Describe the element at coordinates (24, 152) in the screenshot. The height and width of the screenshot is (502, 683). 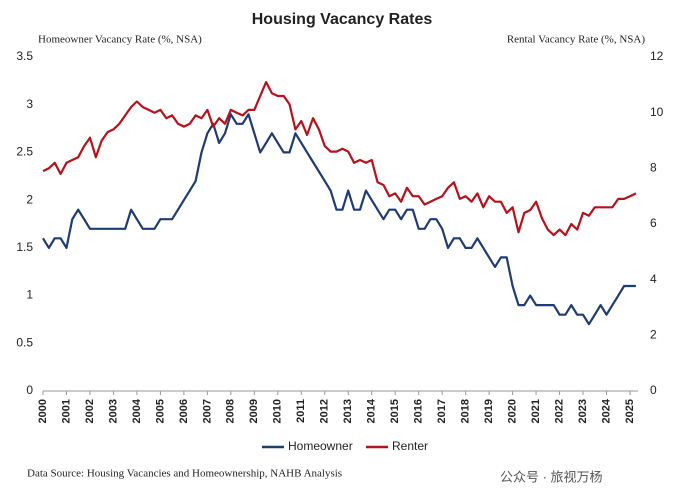
I see `y-tick-label: 2.5` at that location.